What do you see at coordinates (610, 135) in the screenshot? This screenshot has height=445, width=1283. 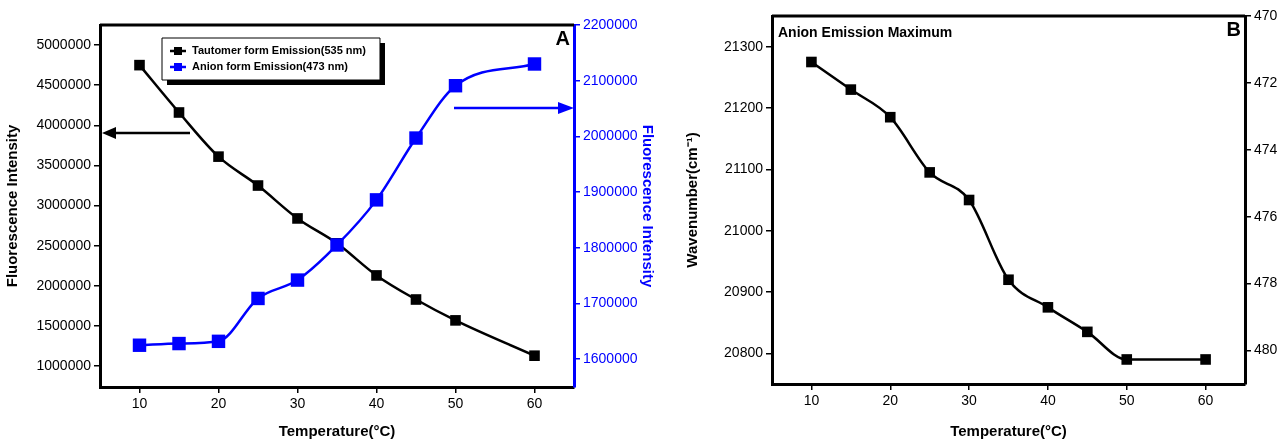 I see `y2-tick-label: 2000000` at bounding box center [610, 135].